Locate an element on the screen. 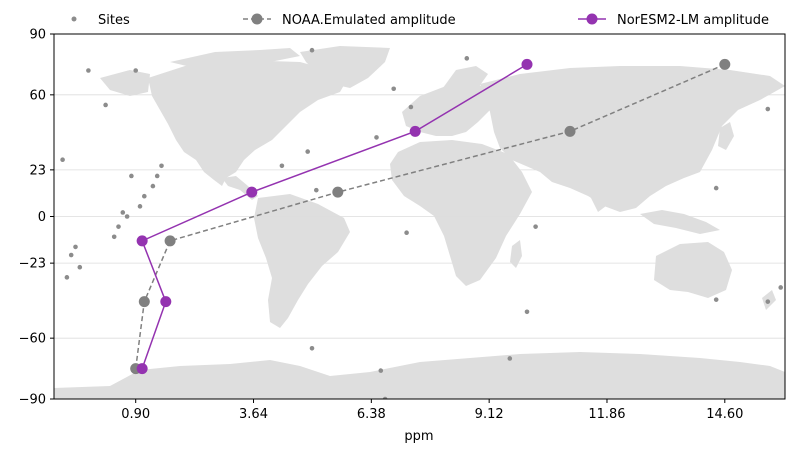  x-tick-label: 6.38 is located at coordinates (371, 414).